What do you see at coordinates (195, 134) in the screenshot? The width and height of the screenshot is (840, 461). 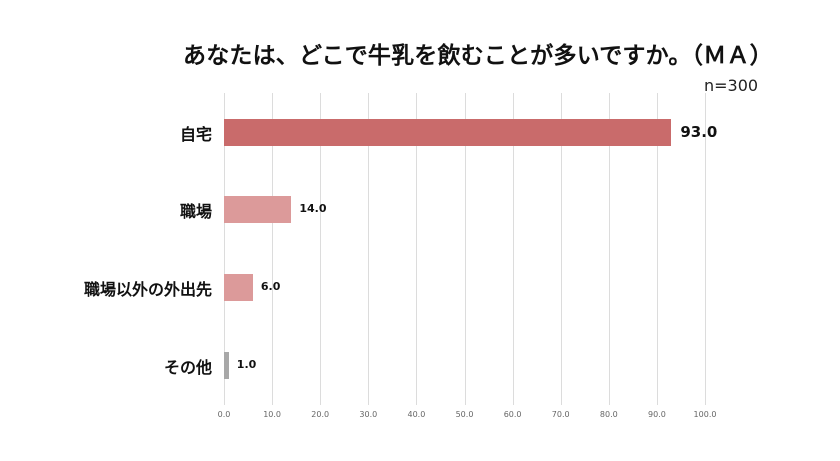 I see `category-label: 自宅` at bounding box center [195, 134].